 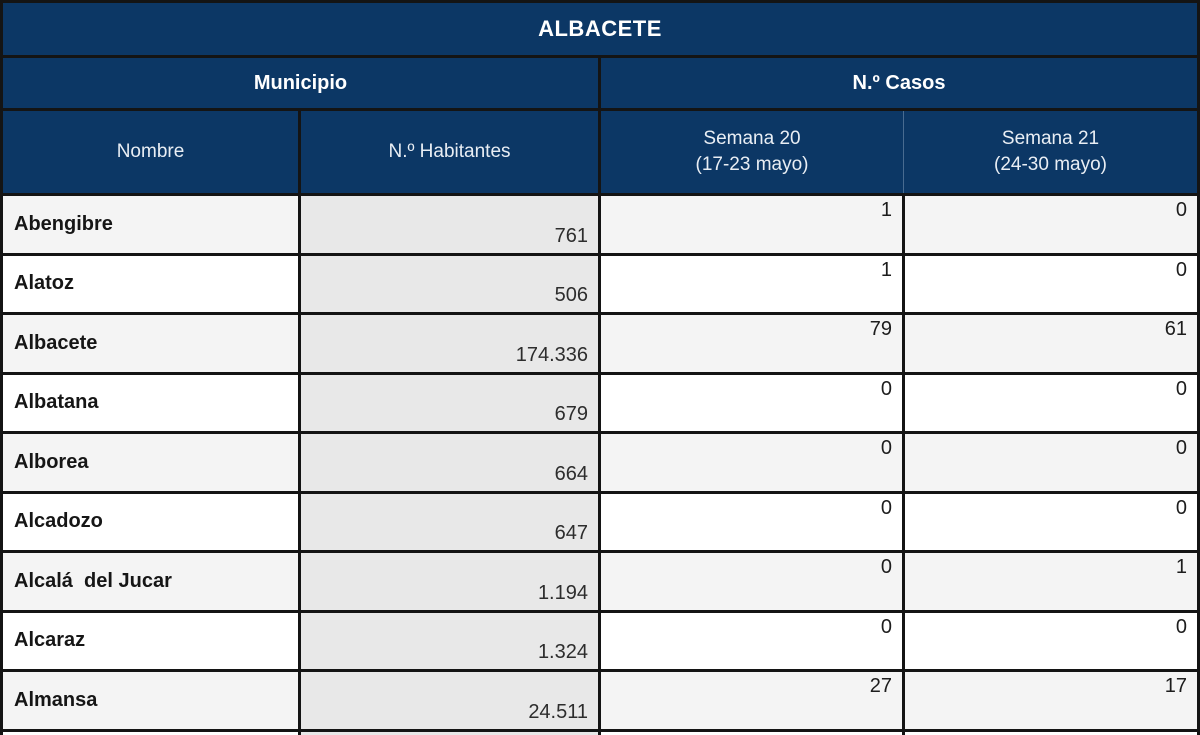 I want to click on semana-21-label: Semana 21, so click(x=1050, y=138).